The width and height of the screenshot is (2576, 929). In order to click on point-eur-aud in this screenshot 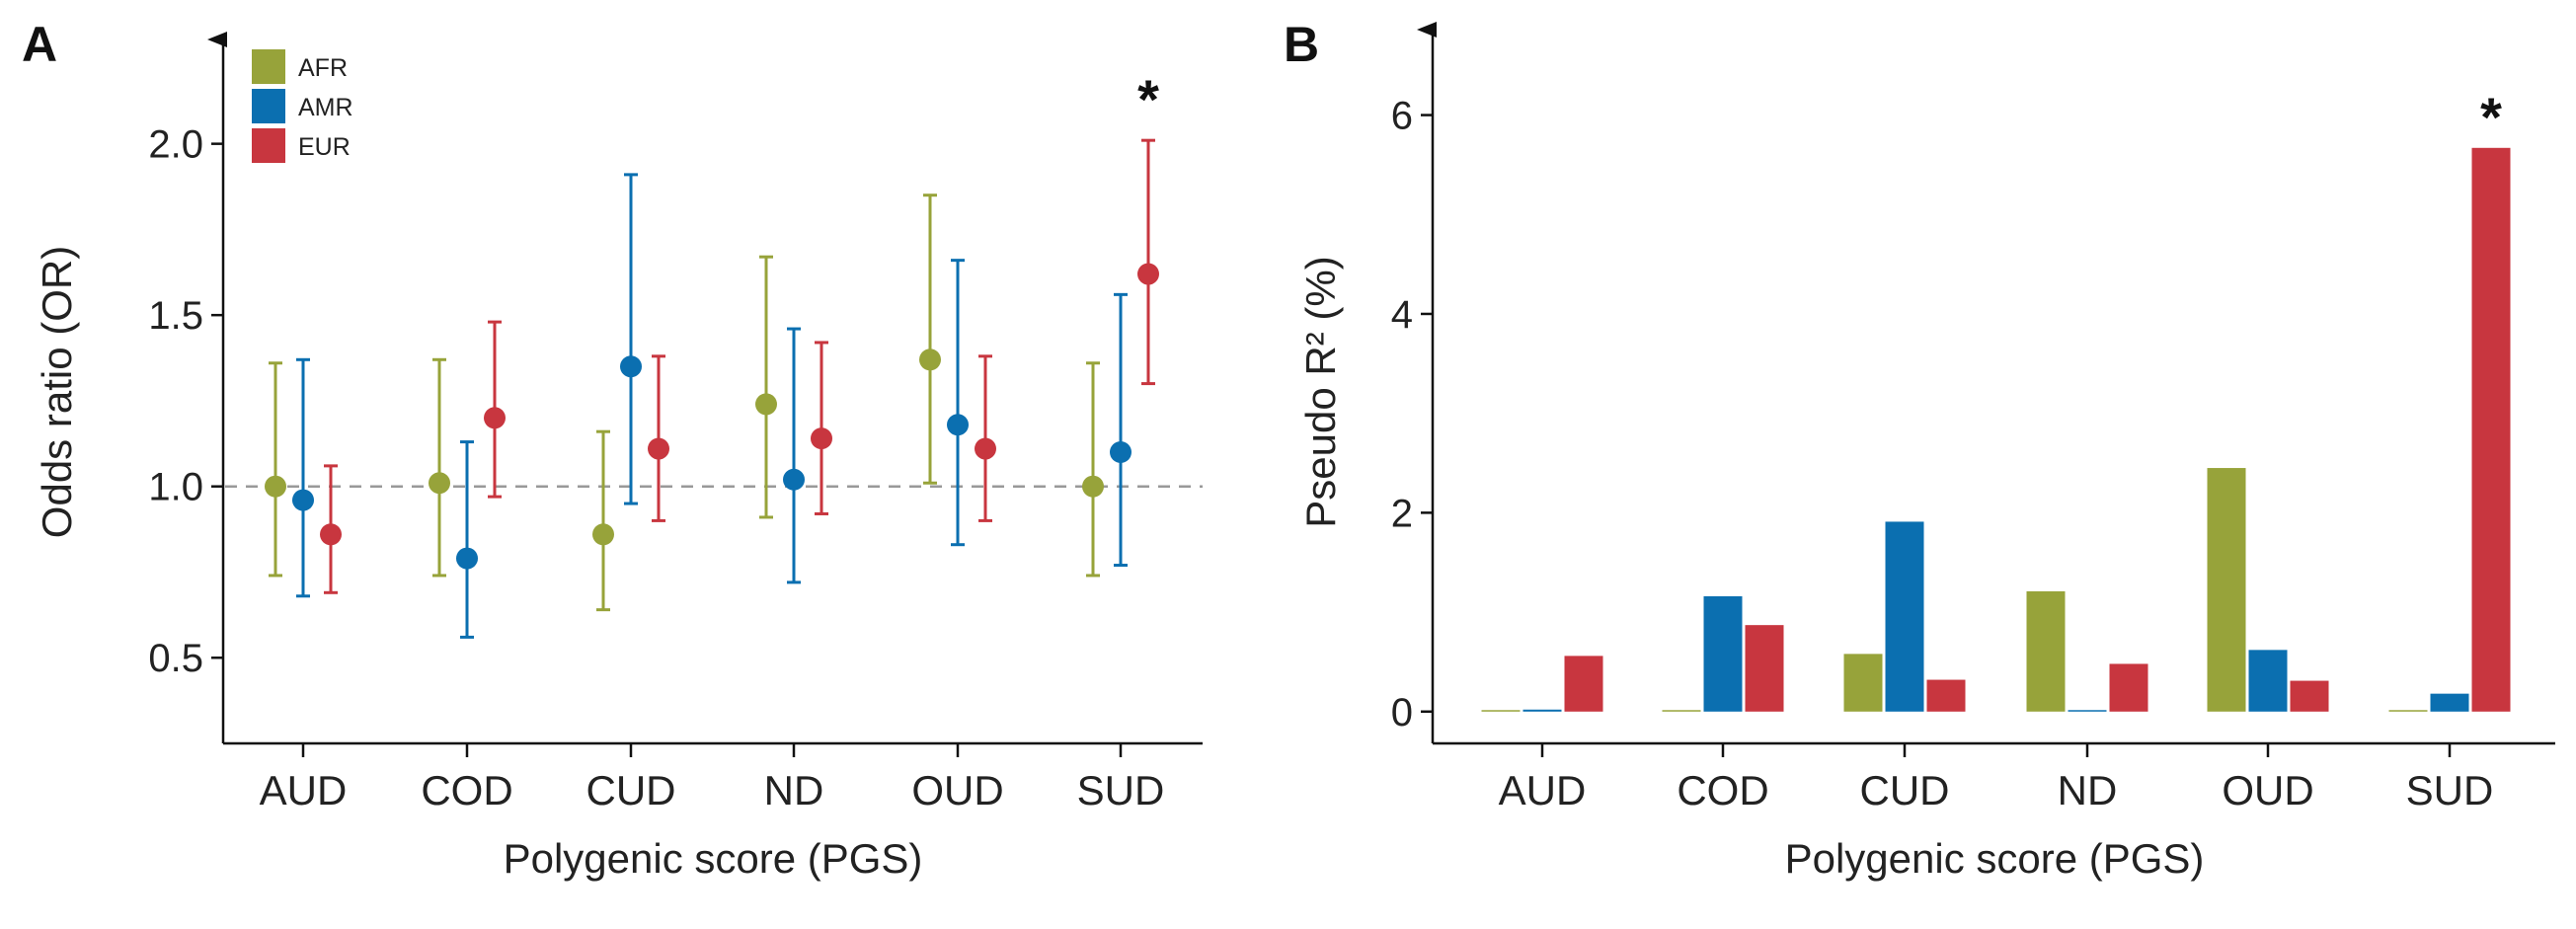, I will do `click(331, 529)`.